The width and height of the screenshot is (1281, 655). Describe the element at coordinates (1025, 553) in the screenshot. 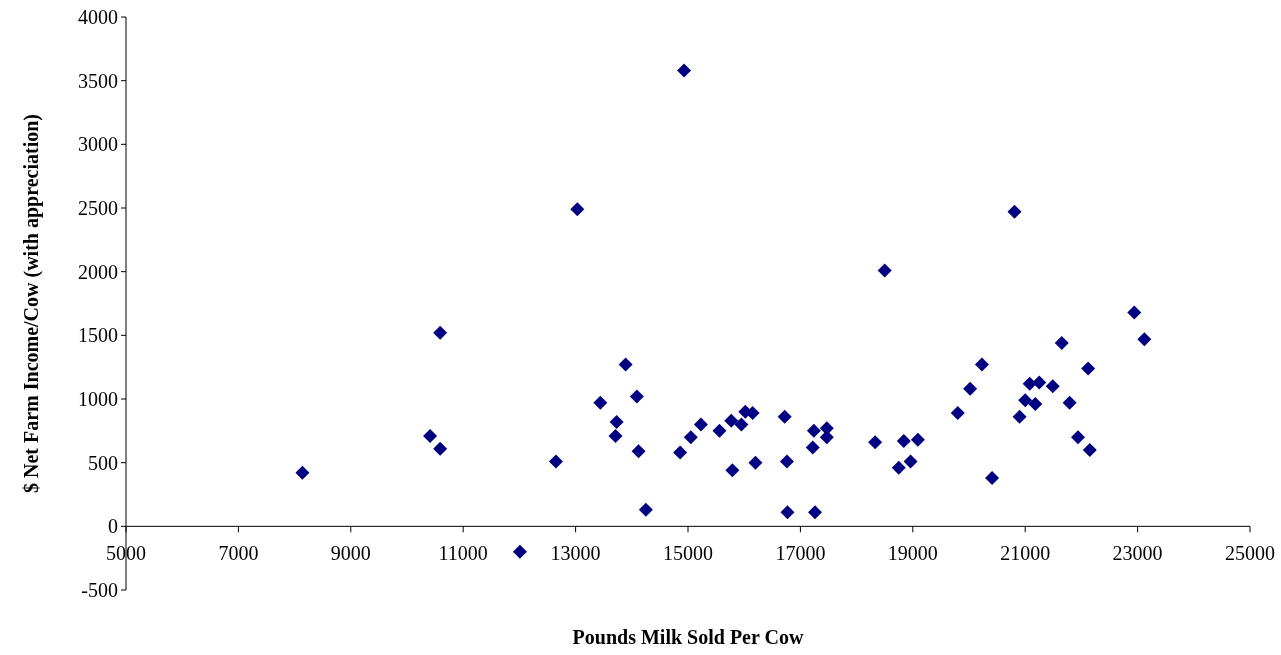

I see `x-tick-label: 21000` at that location.